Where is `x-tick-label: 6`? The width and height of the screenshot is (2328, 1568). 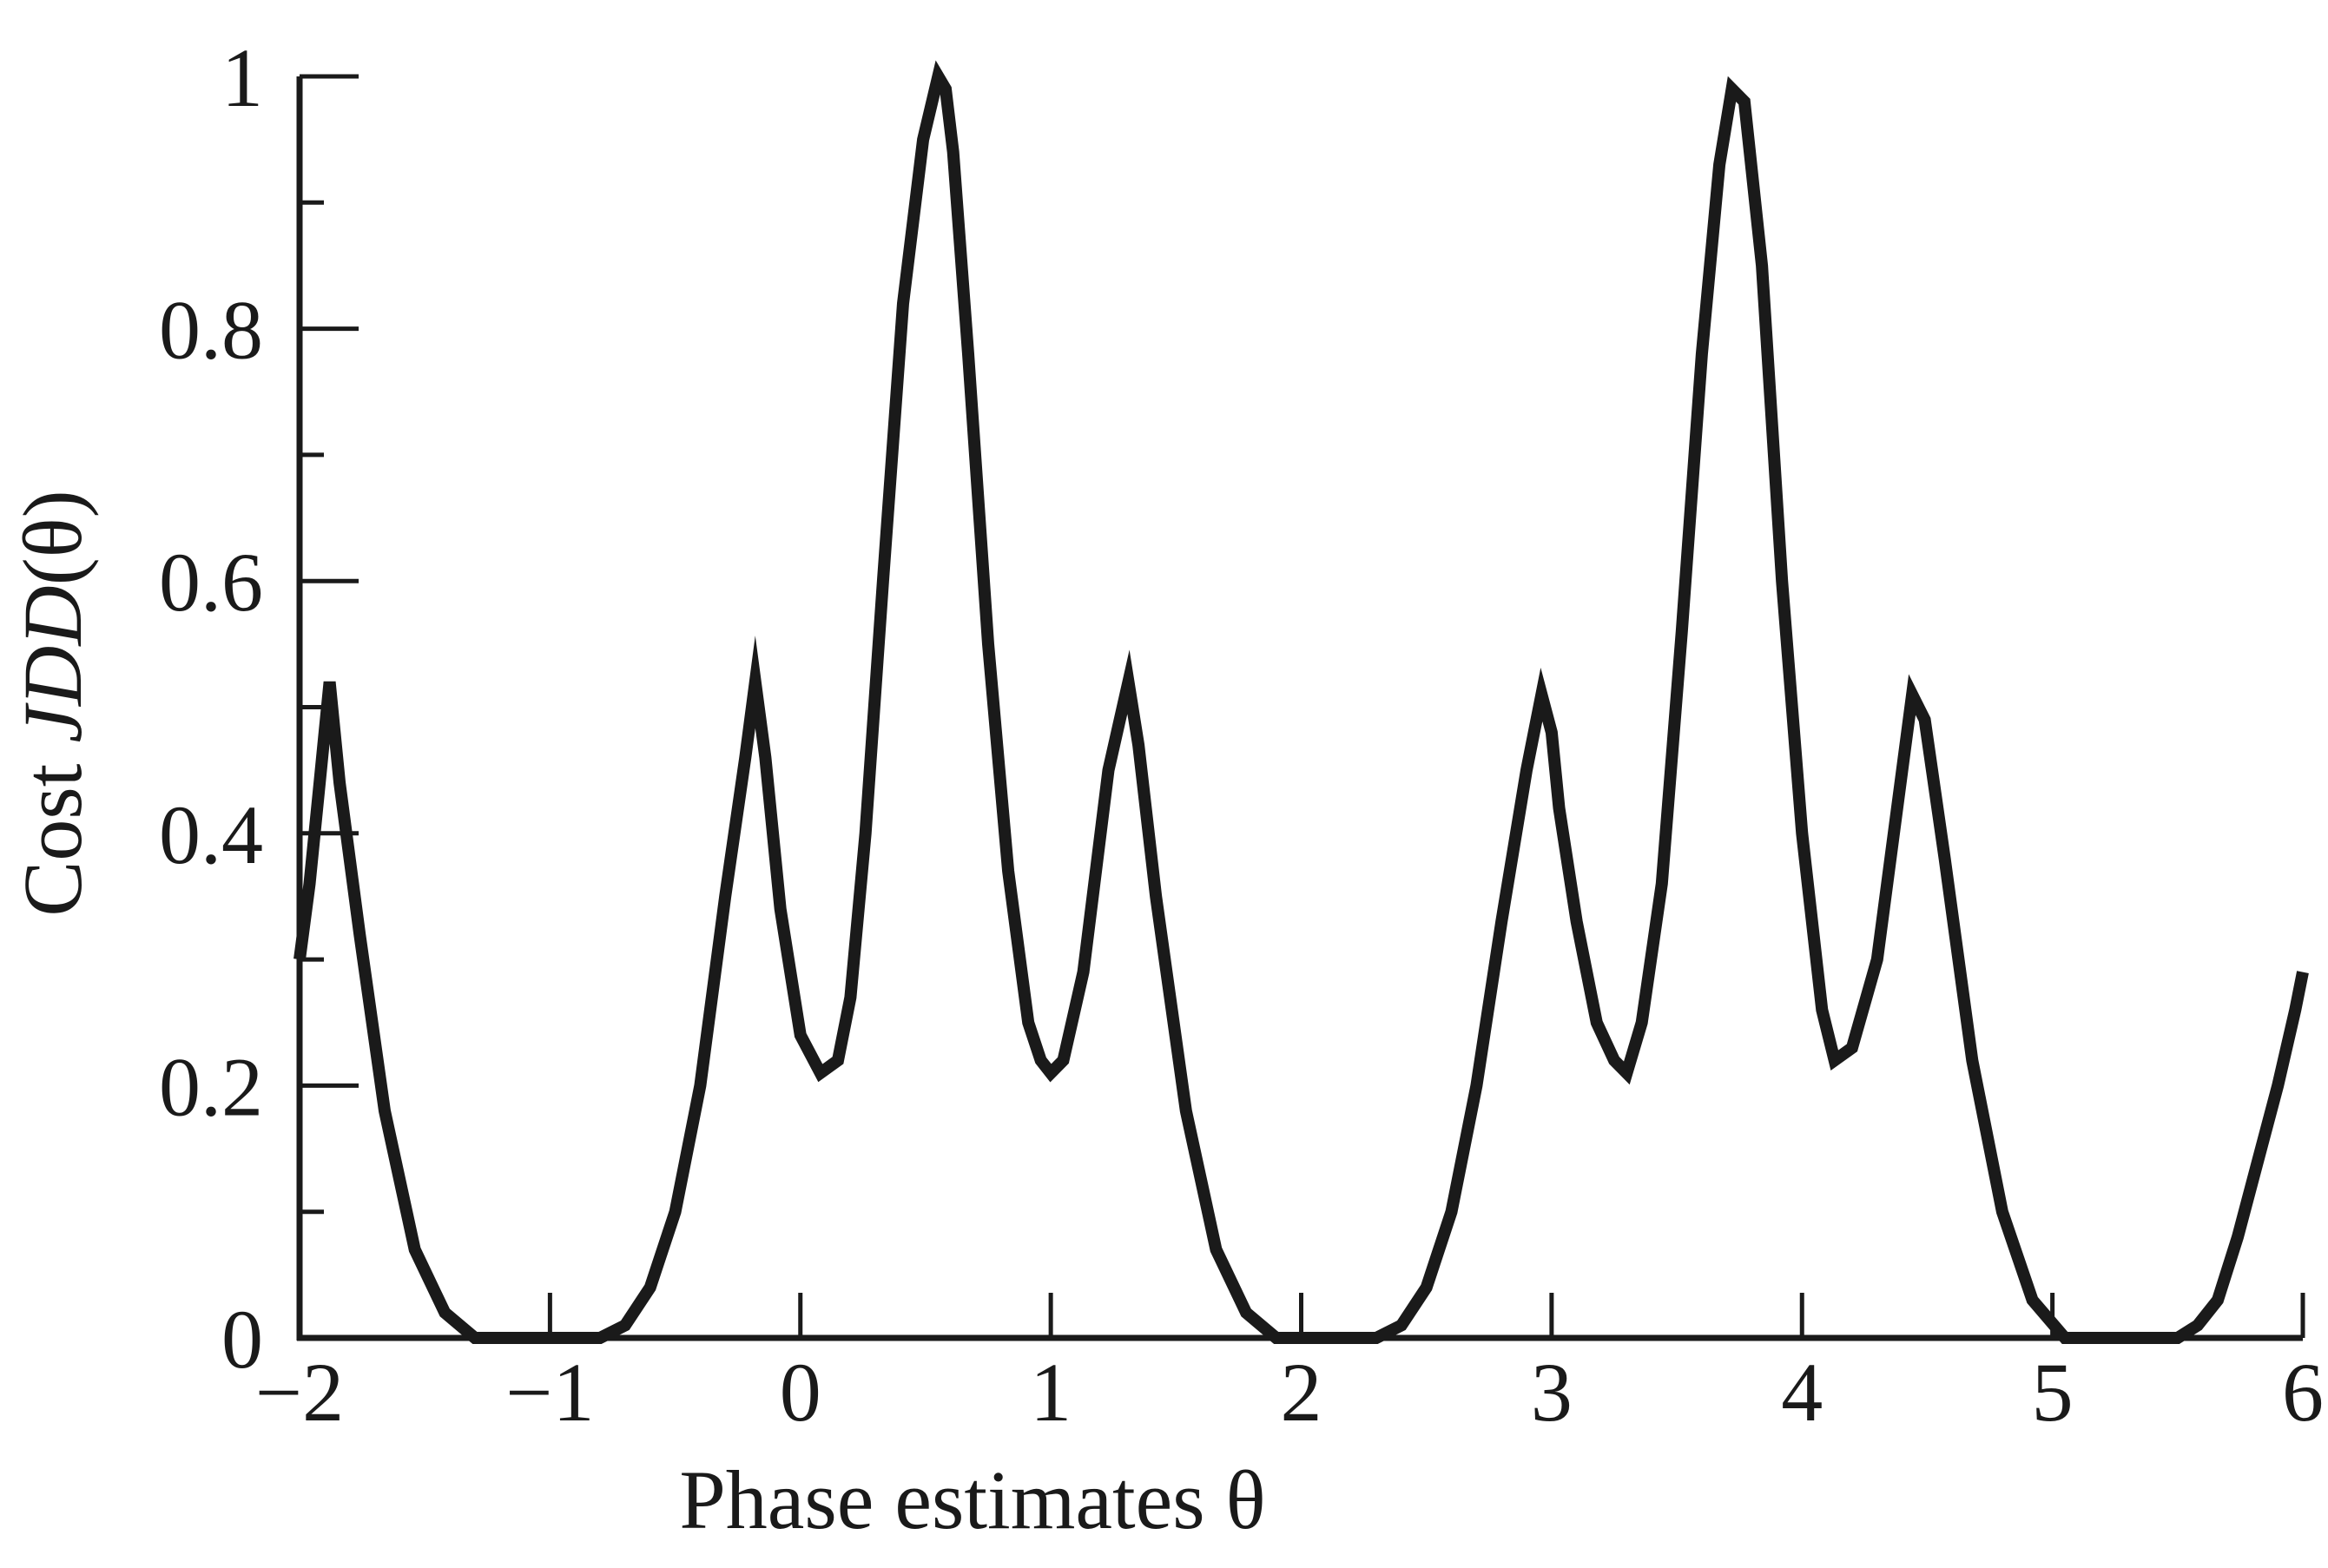 x-tick-label: 6 is located at coordinates (2303, 1392).